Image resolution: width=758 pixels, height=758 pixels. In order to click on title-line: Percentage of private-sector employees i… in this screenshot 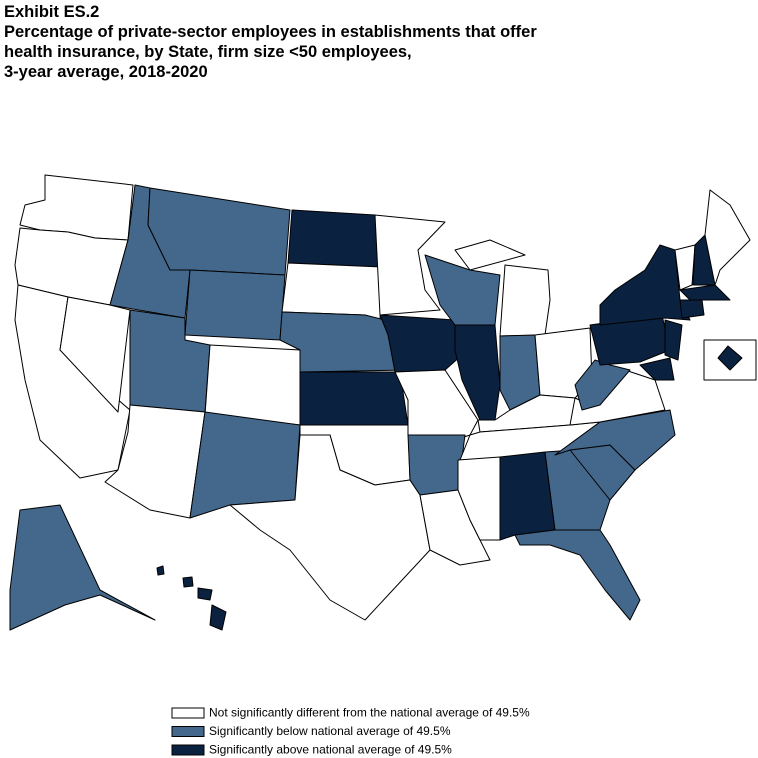, I will do `click(270, 32)`.